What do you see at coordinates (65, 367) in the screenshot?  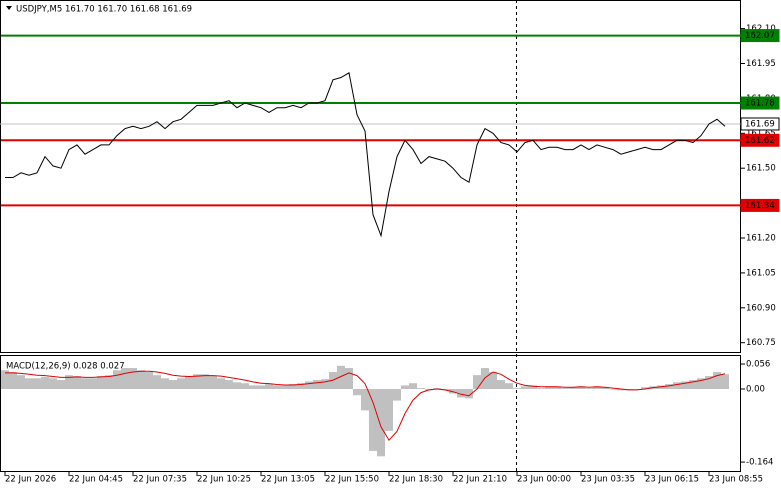 I see `macd-title: MACD(12,26,9) 0.028 0.027` at bounding box center [65, 367].